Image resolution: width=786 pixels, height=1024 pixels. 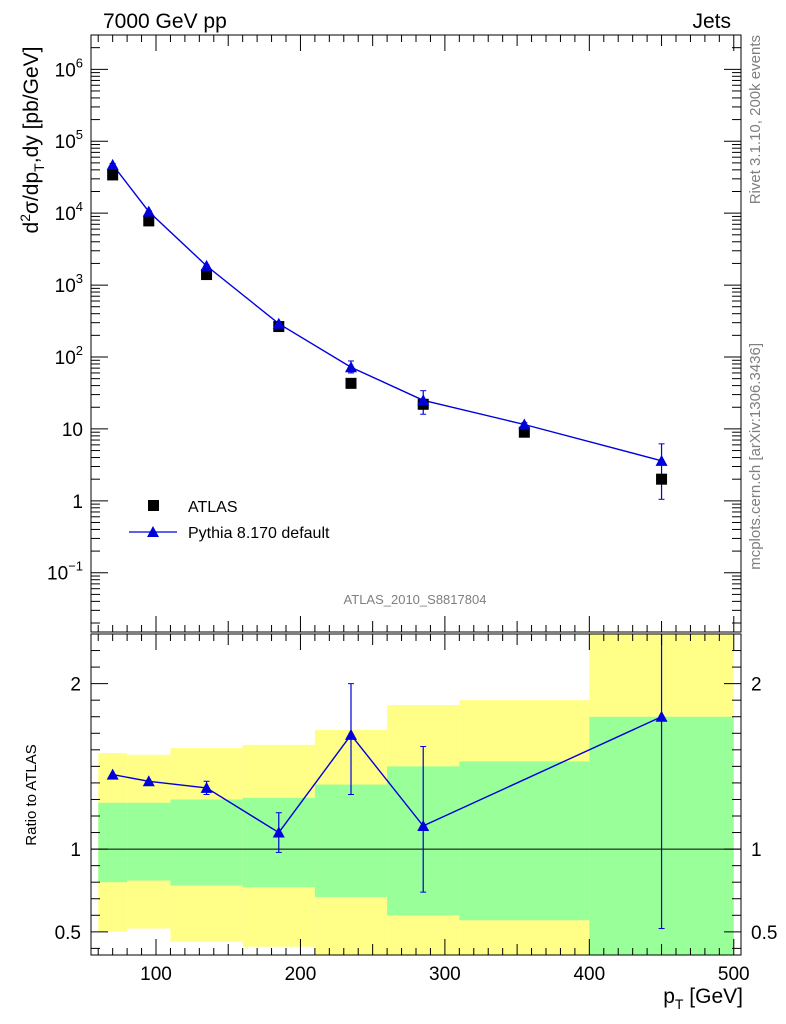 I want to click on ratio-y-tick-label: 0.5, so click(x=68, y=933).